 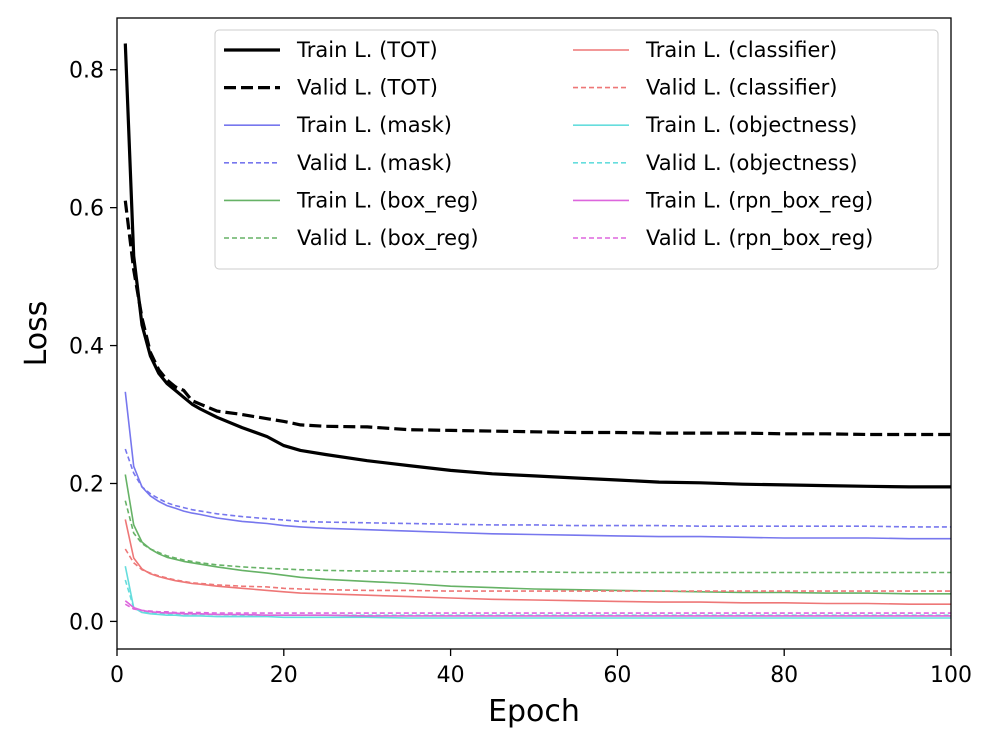 What do you see at coordinates (117, 675) in the screenshot?
I see `x-tick-label: 0` at bounding box center [117, 675].